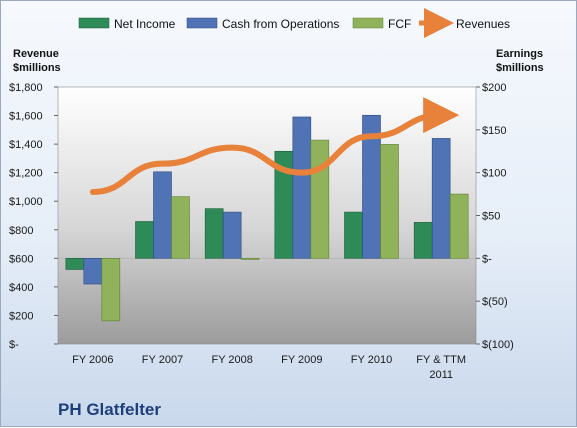 The image size is (577, 428). Describe the element at coordinates (26, 145) in the screenshot. I see `left-tick-label: $1,400` at that location.